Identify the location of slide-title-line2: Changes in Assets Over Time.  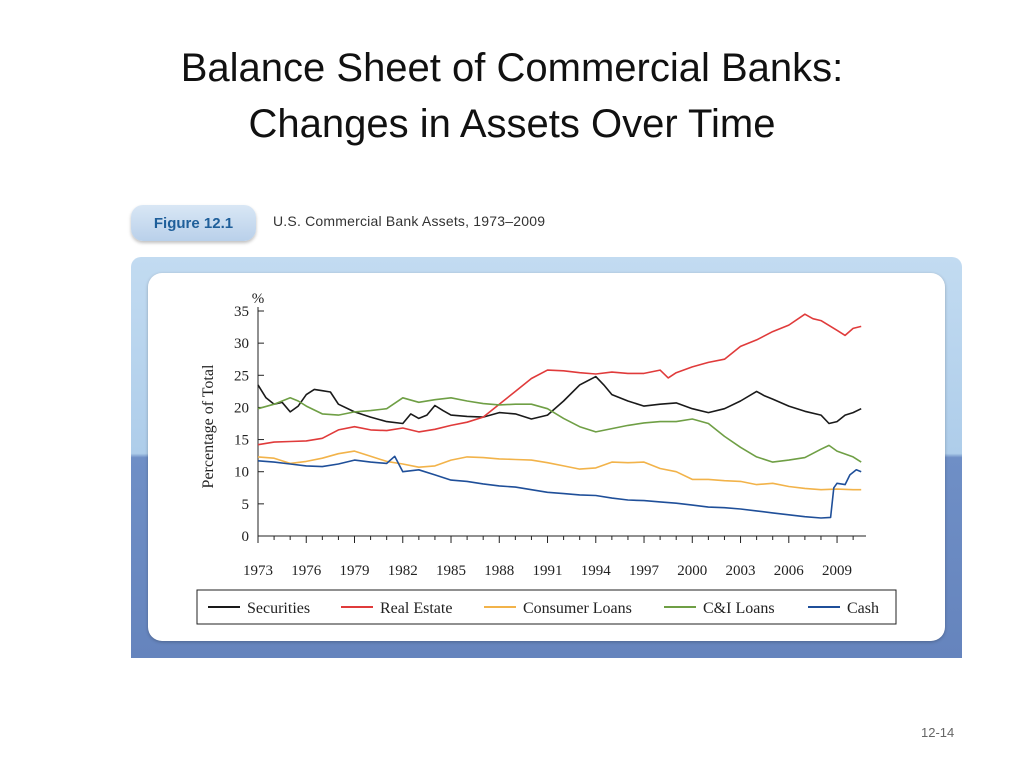
(512, 124).